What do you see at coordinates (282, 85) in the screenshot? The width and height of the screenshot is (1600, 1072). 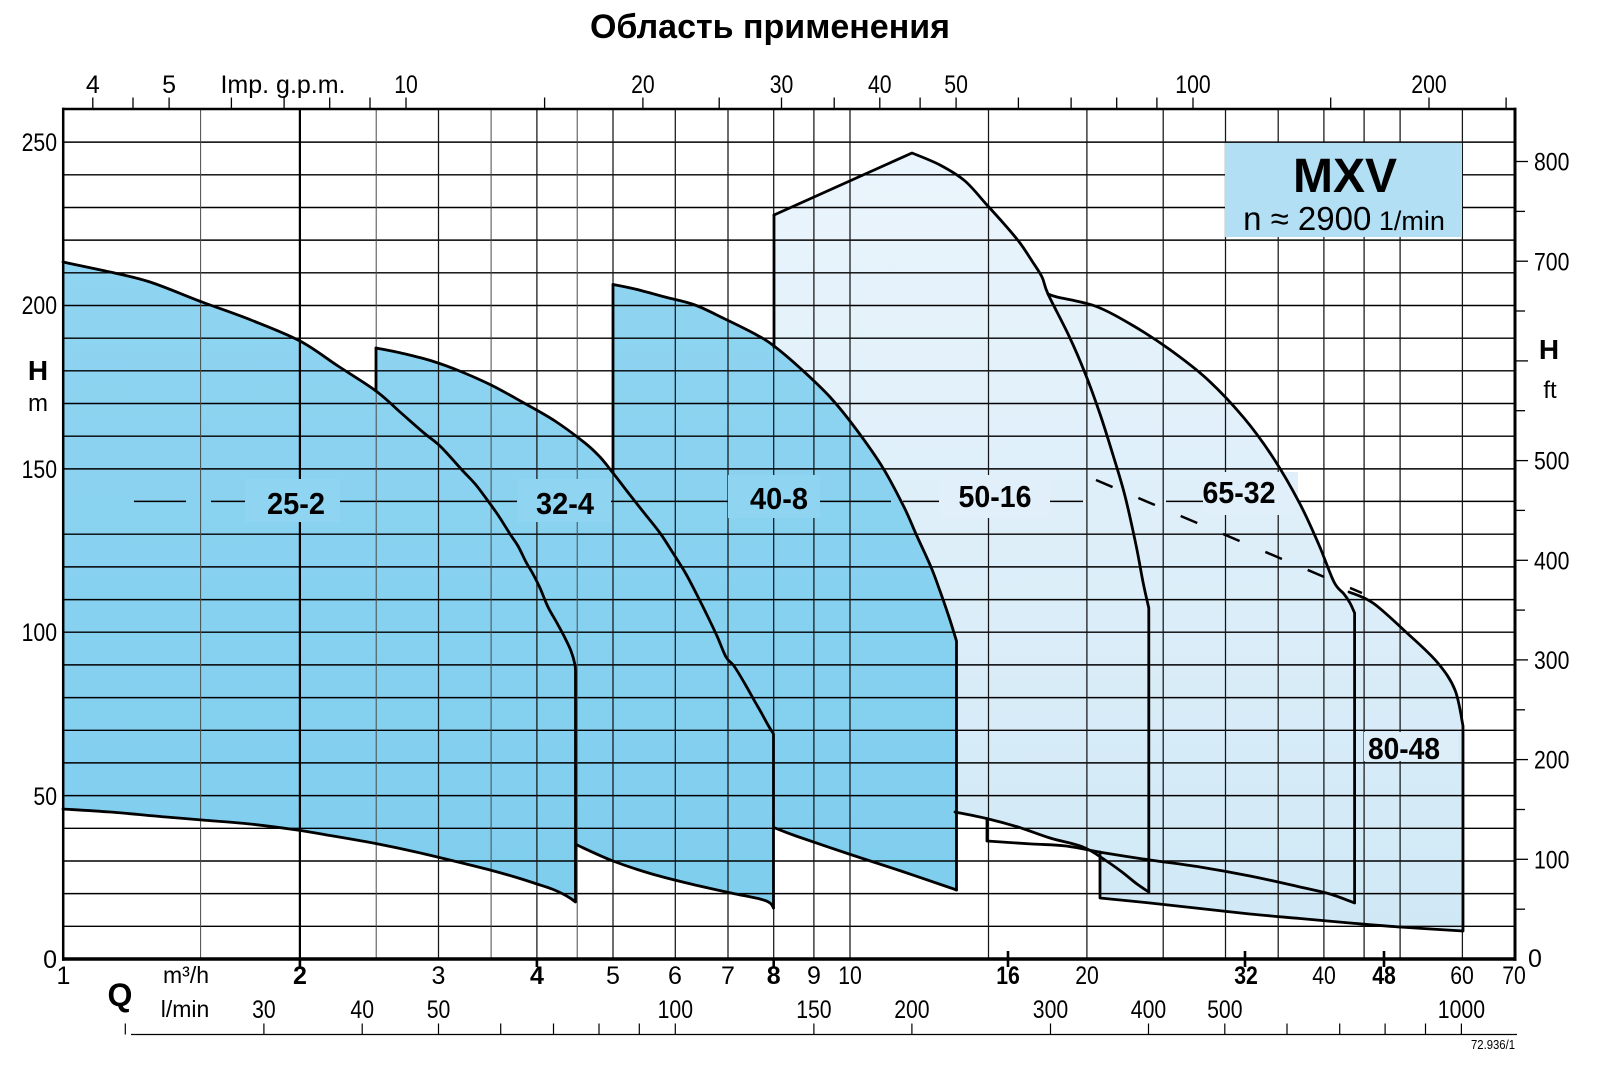 I see `svg-text: Imp. g.p.m.` at bounding box center [282, 85].